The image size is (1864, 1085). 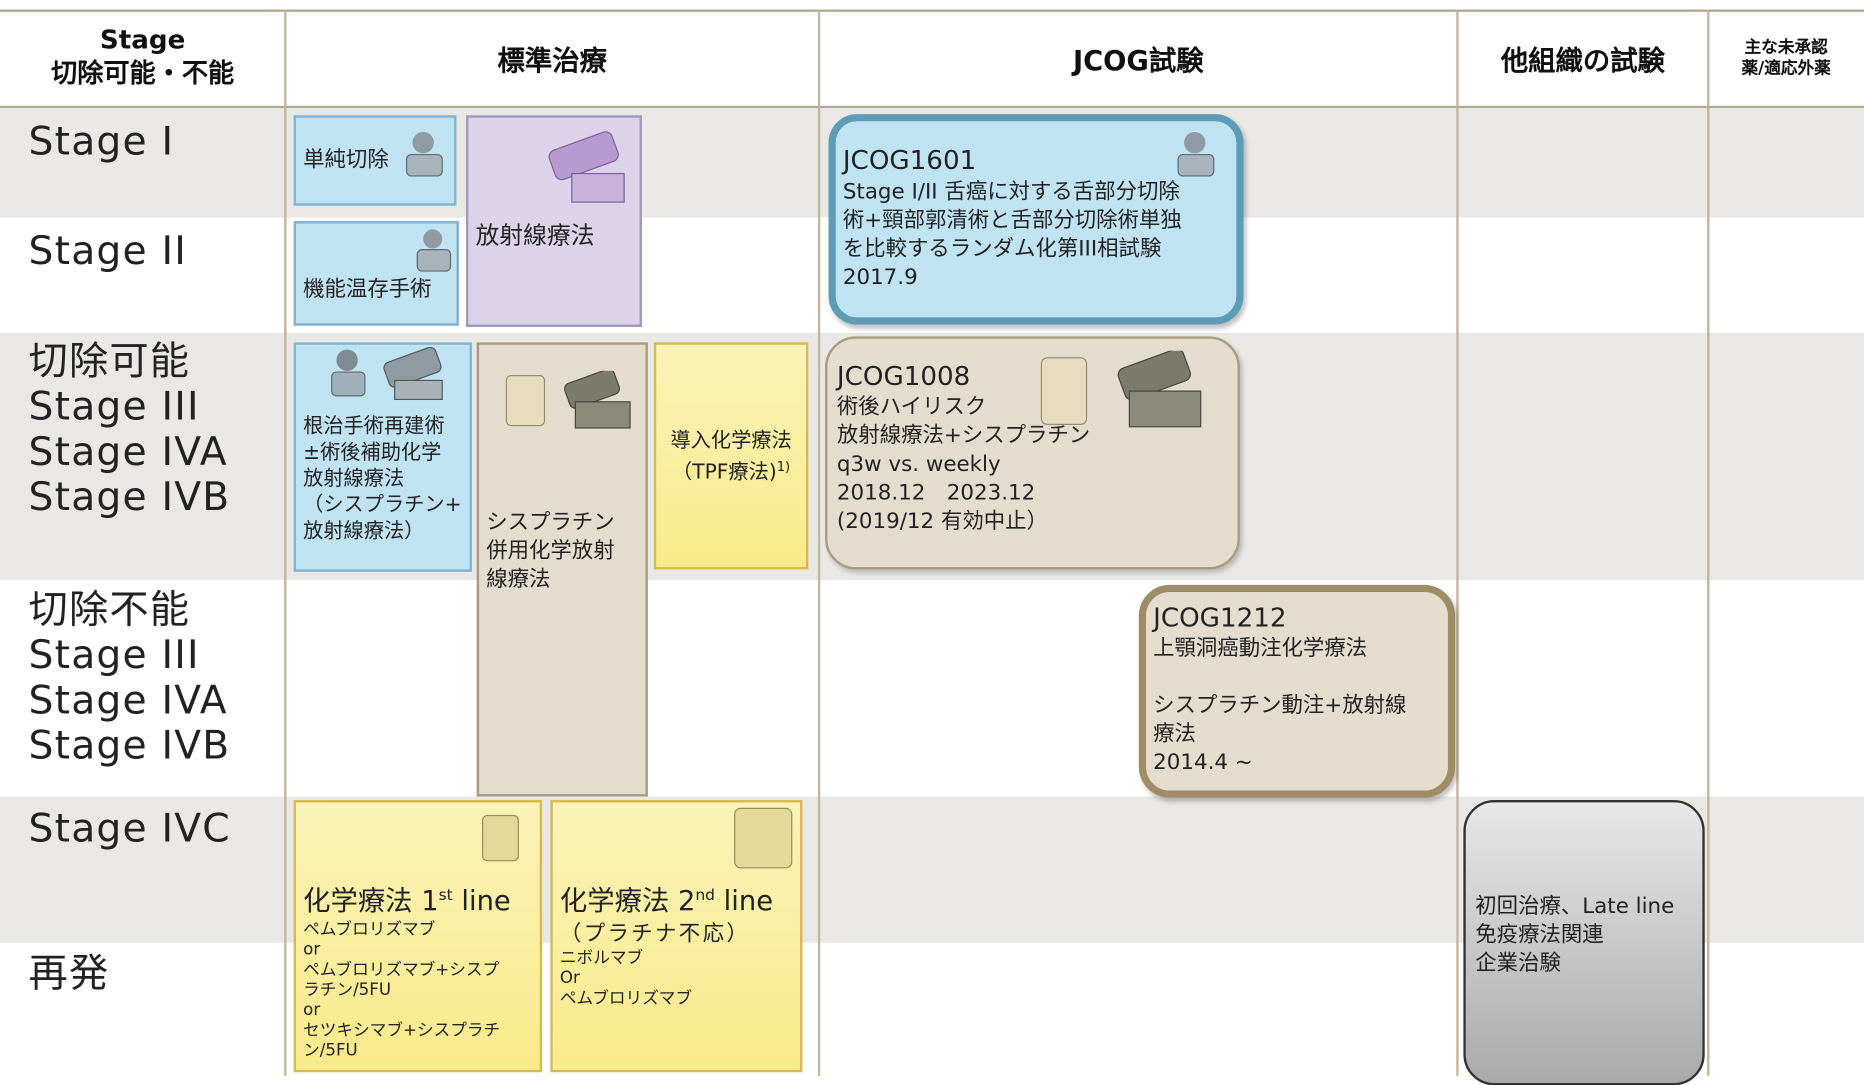 I want to click on text-line: ニボルマブ, so click(x=601, y=958).